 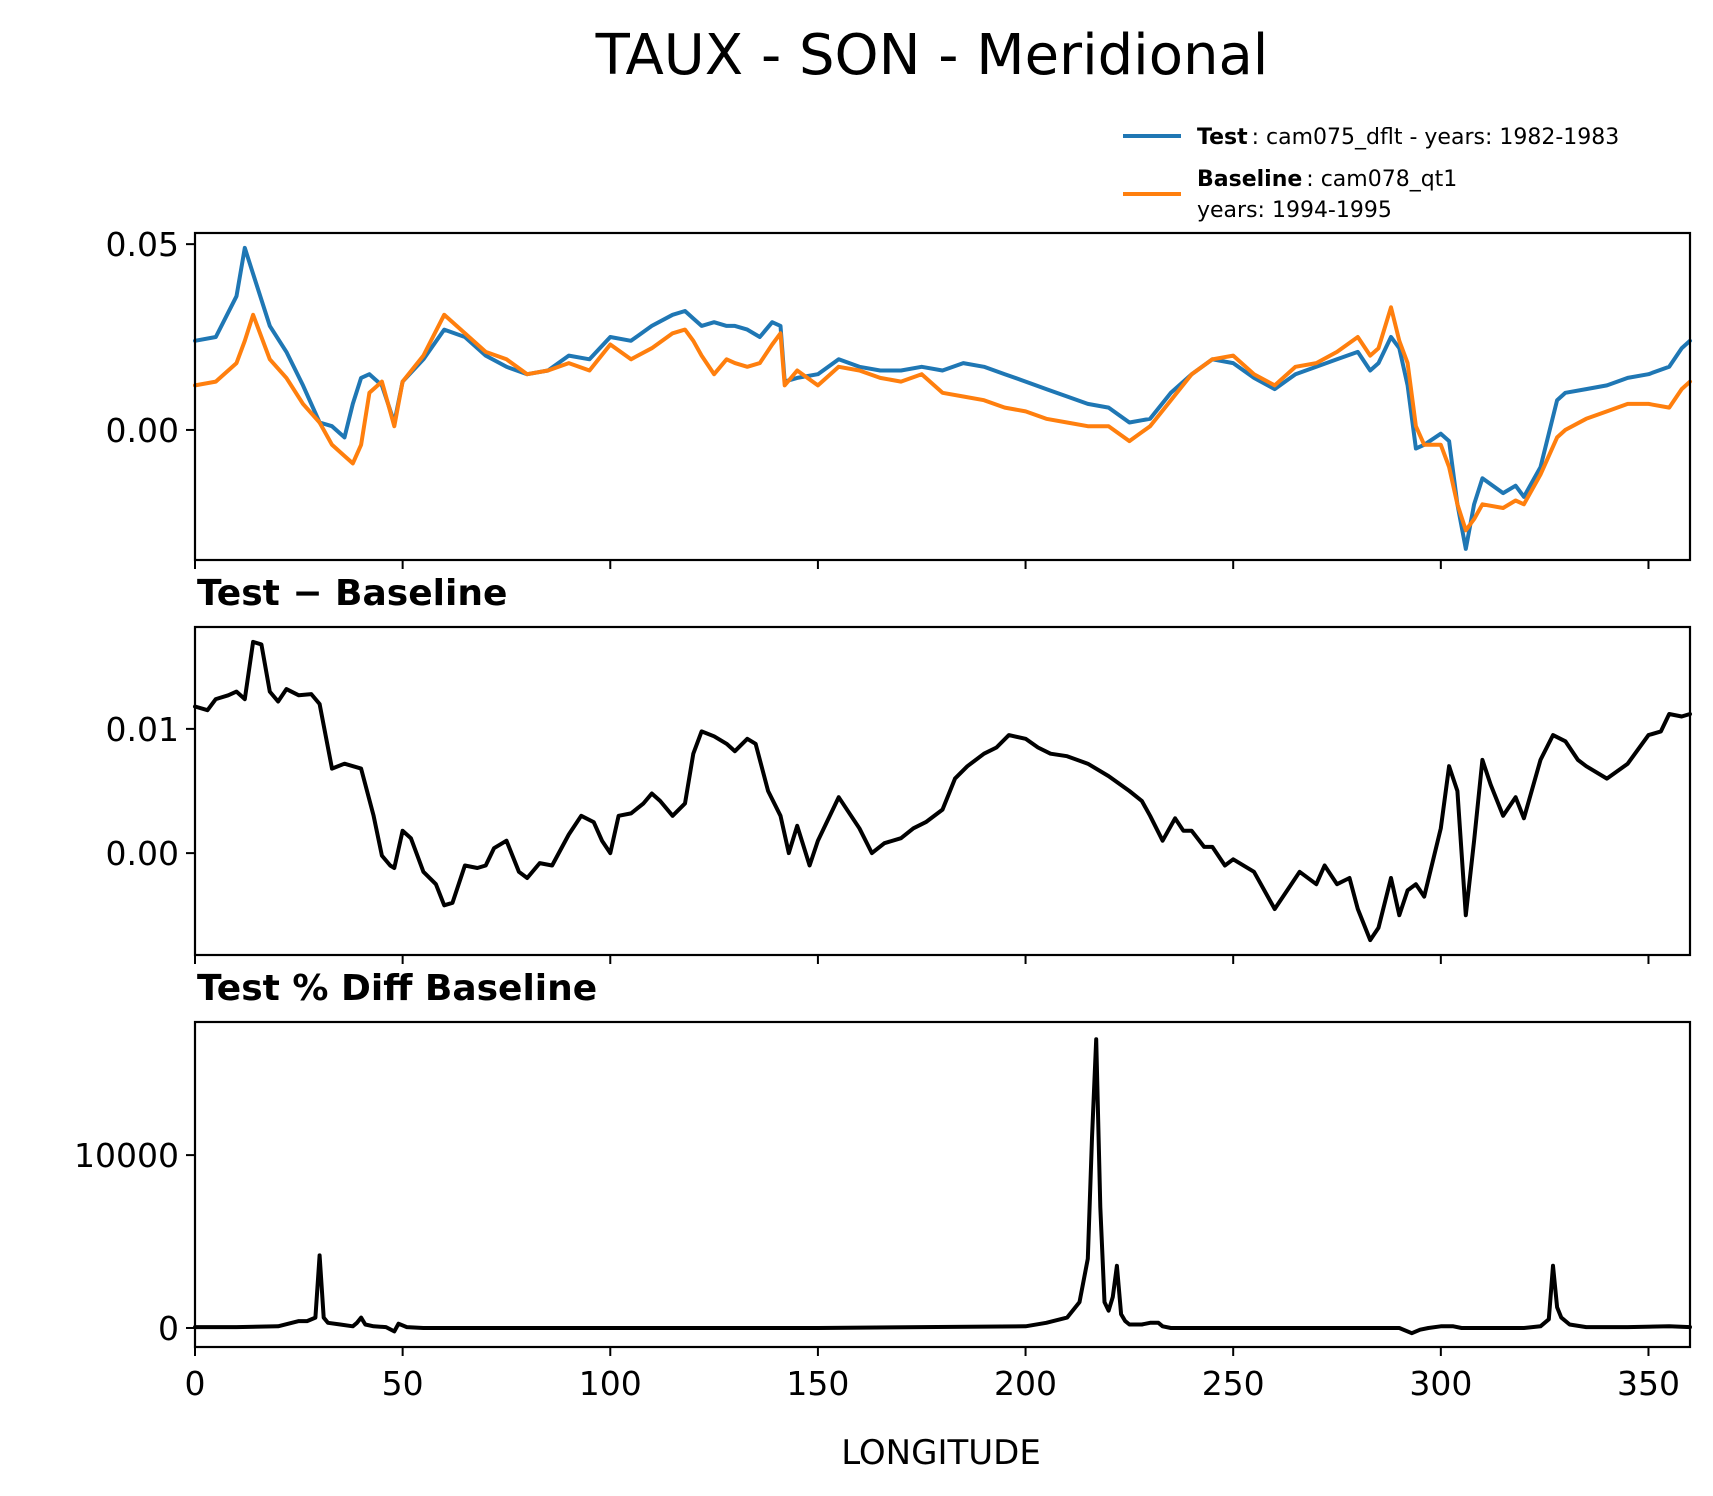 What do you see at coordinates (1648, 1383) in the screenshot?
I see `x-tick-label-7: 350` at bounding box center [1648, 1383].